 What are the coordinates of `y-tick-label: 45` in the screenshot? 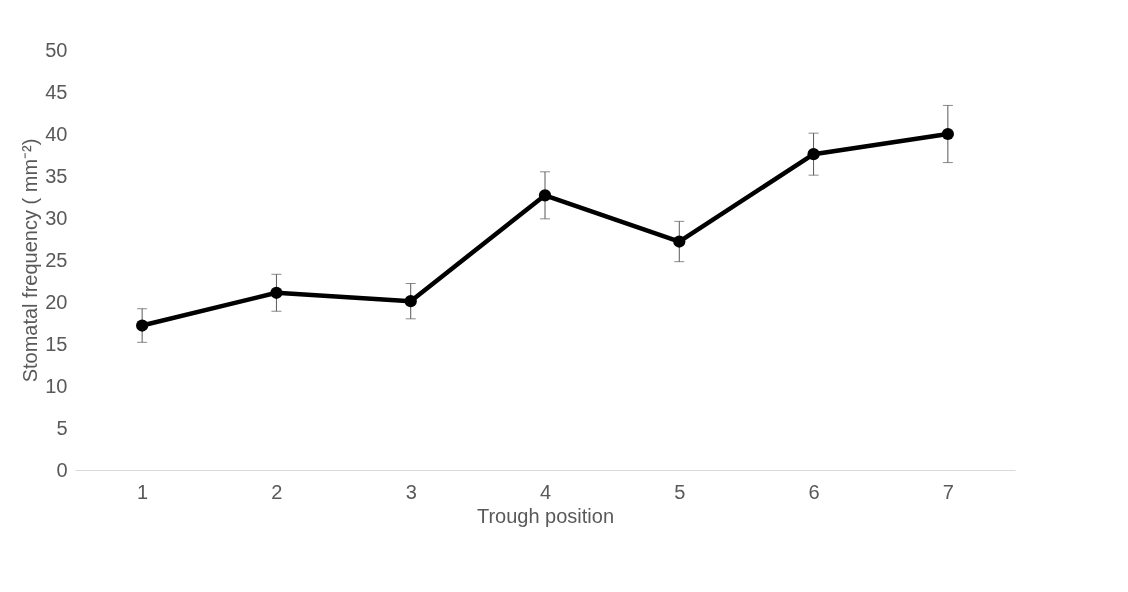 It's located at (56, 91).